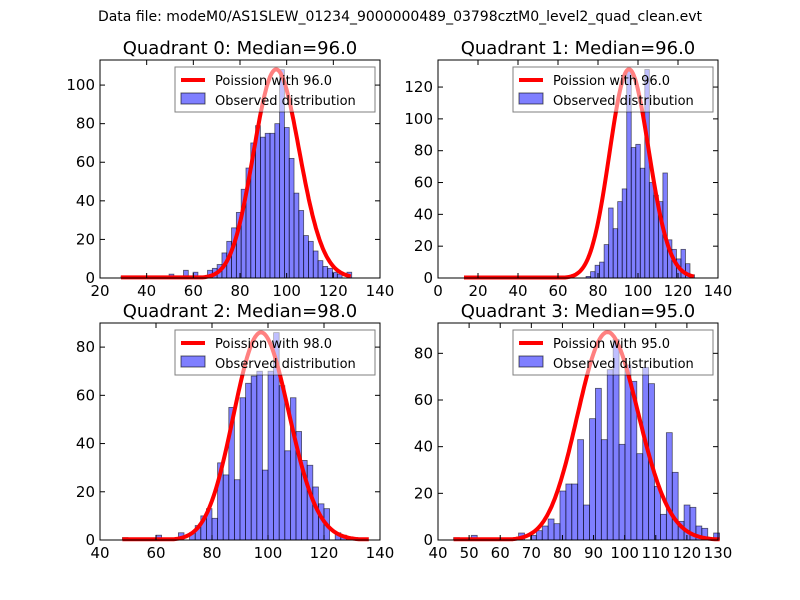 This screenshot has width=800, height=600. What do you see at coordinates (240, 48) in the screenshot?
I see `subplot-title: Quadrant 0: Median=96.0` at bounding box center [240, 48].